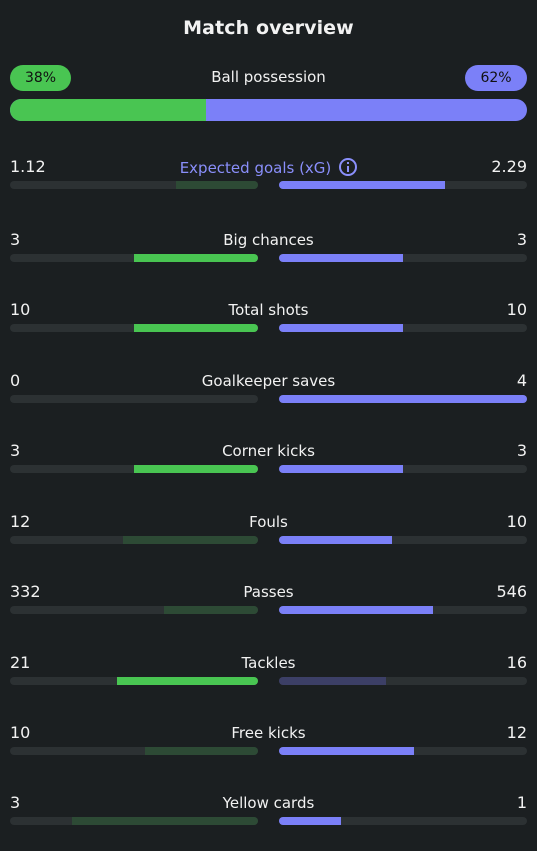 The height and width of the screenshot is (851, 537). What do you see at coordinates (15, 380) in the screenshot?
I see `home-value: 0` at bounding box center [15, 380].